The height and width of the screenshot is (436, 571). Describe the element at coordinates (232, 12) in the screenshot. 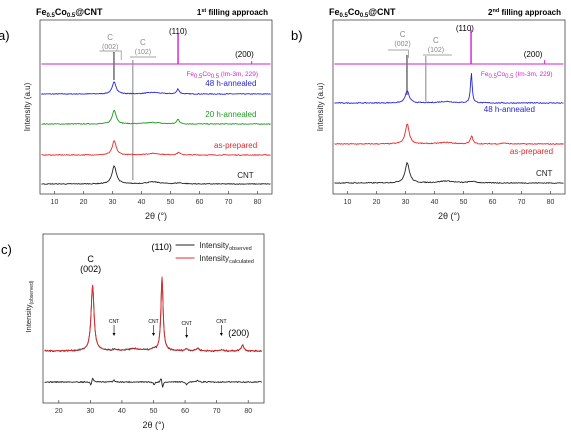

I see `chart-subtitle: 1st filling approach` at that location.